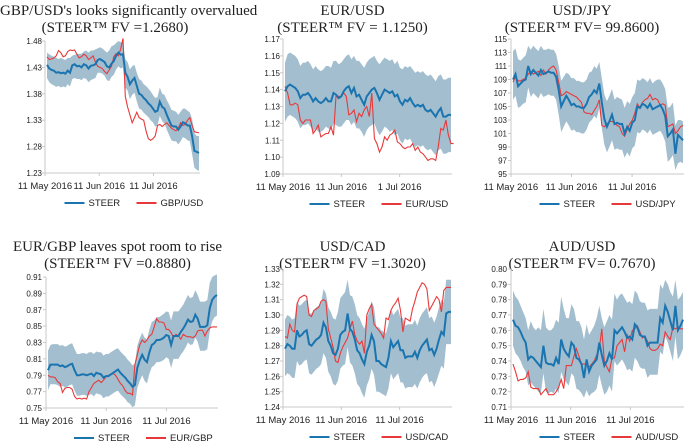 The width and height of the screenshot is (684, 445). I want to click on y-tick-label: 1.13, so click(272, 107).